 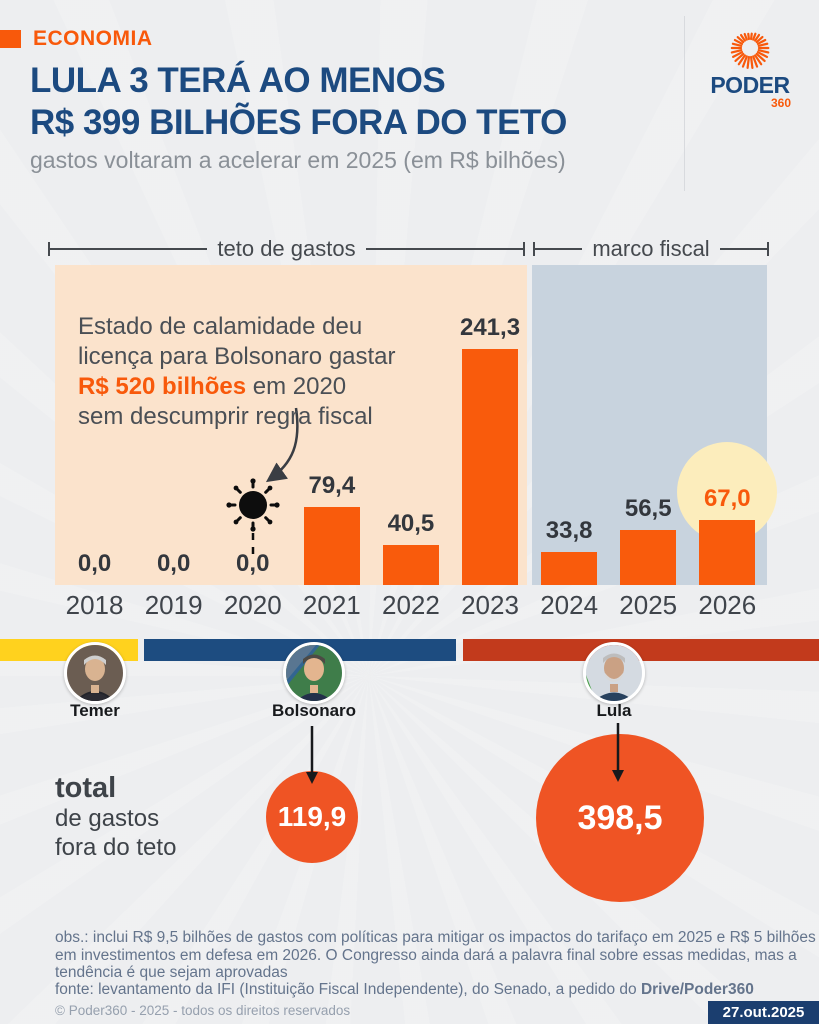 What do you see at coordinates (490, 605) in the screenshot?
I see `year-label-2023: 2023` at bounding box center [490, 605].